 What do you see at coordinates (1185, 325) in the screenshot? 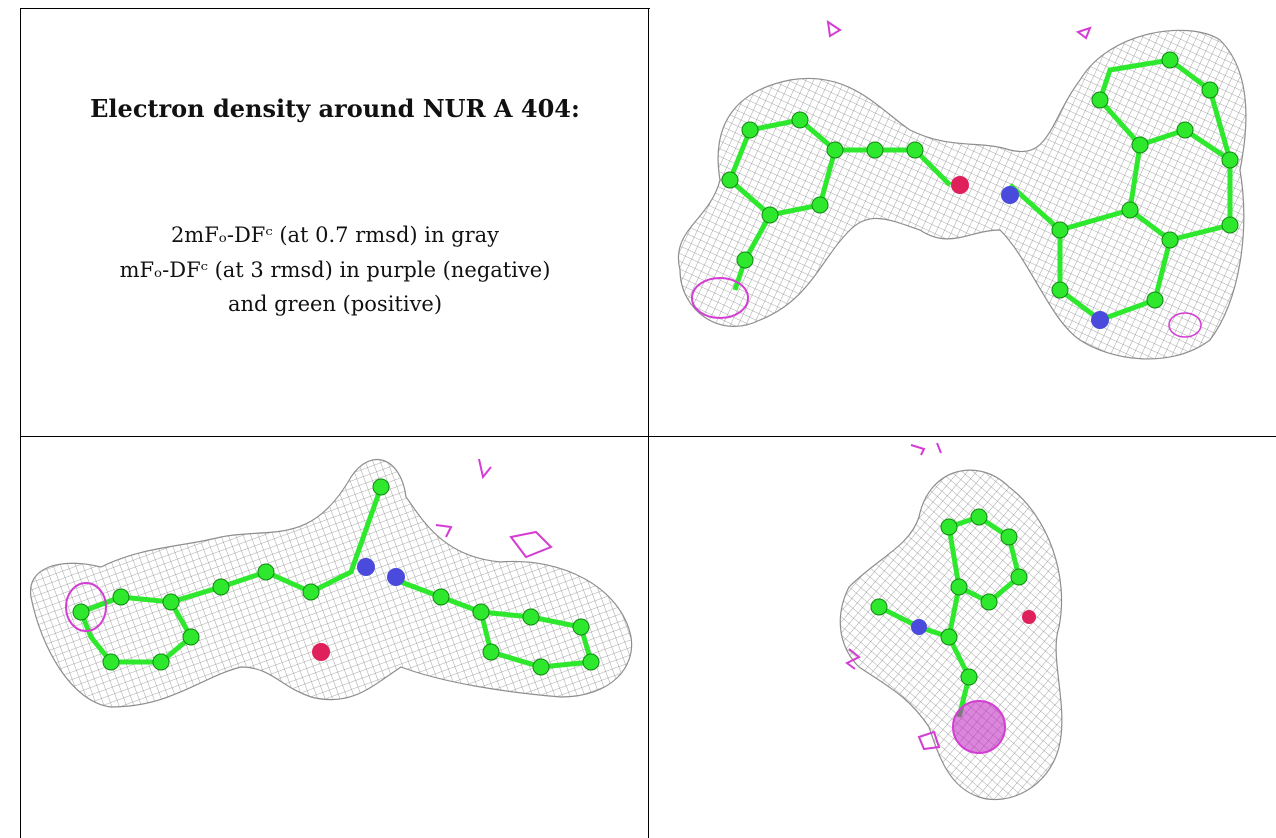
I see `negative-density-blob-small` at bounding box center [1185, 325].